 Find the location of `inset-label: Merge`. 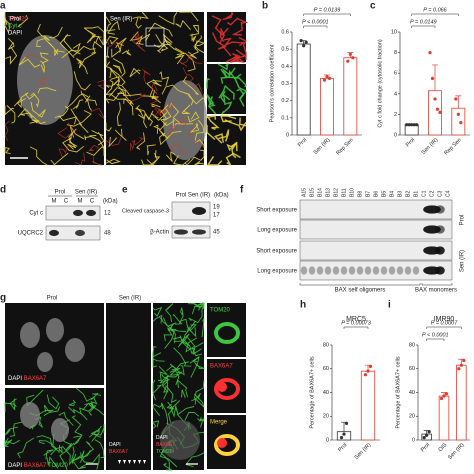

inset-label: Merge is located at coordinates (219, 423).